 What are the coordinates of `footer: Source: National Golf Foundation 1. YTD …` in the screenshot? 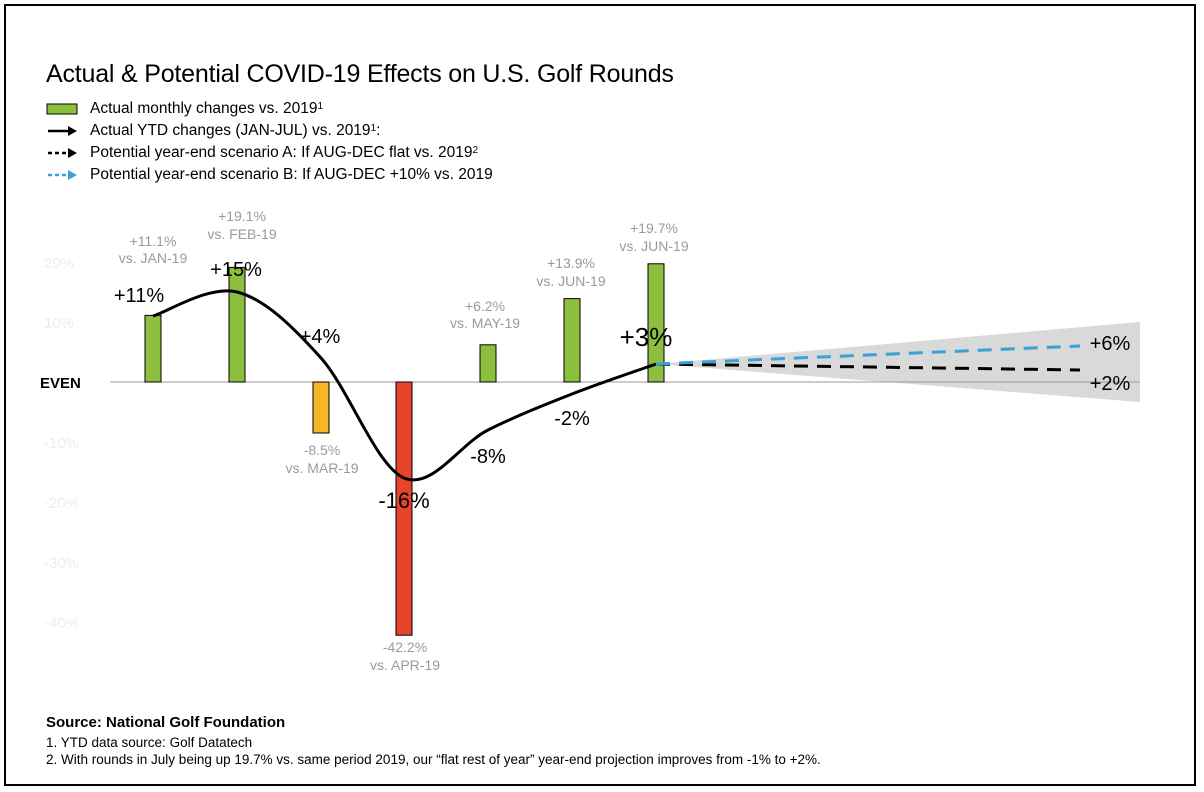 It's located at (433, 741).